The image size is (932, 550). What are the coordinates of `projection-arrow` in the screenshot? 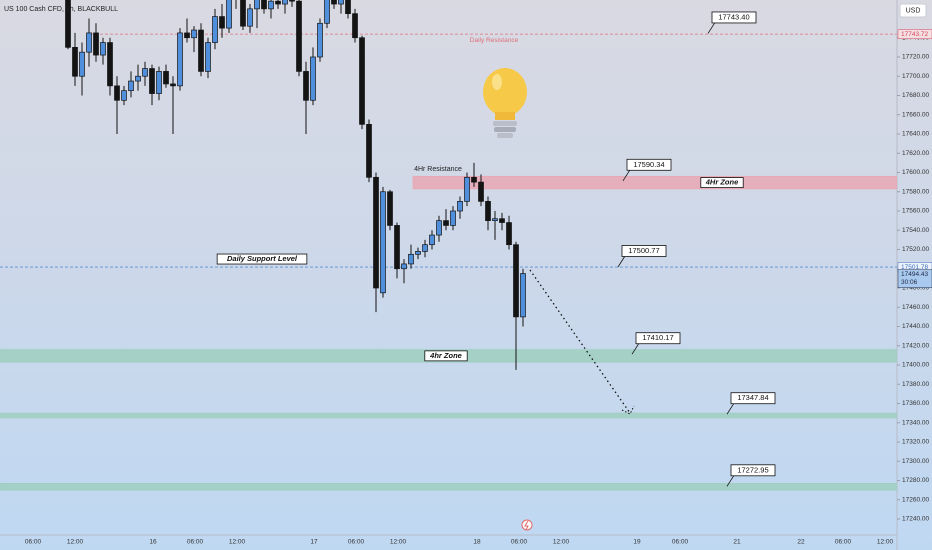 It's located at (580, 341).